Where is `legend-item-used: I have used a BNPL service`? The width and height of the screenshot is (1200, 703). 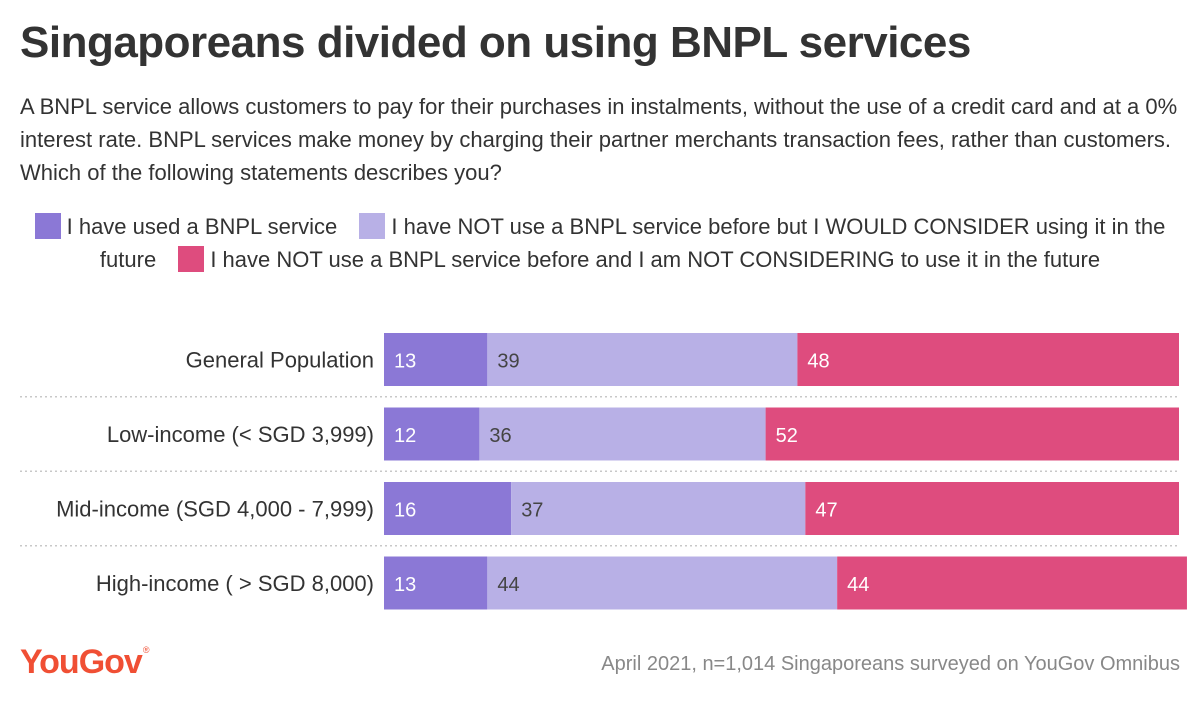
legend-item-used: I have used a BNPL service is located at coordinates (186, 226).